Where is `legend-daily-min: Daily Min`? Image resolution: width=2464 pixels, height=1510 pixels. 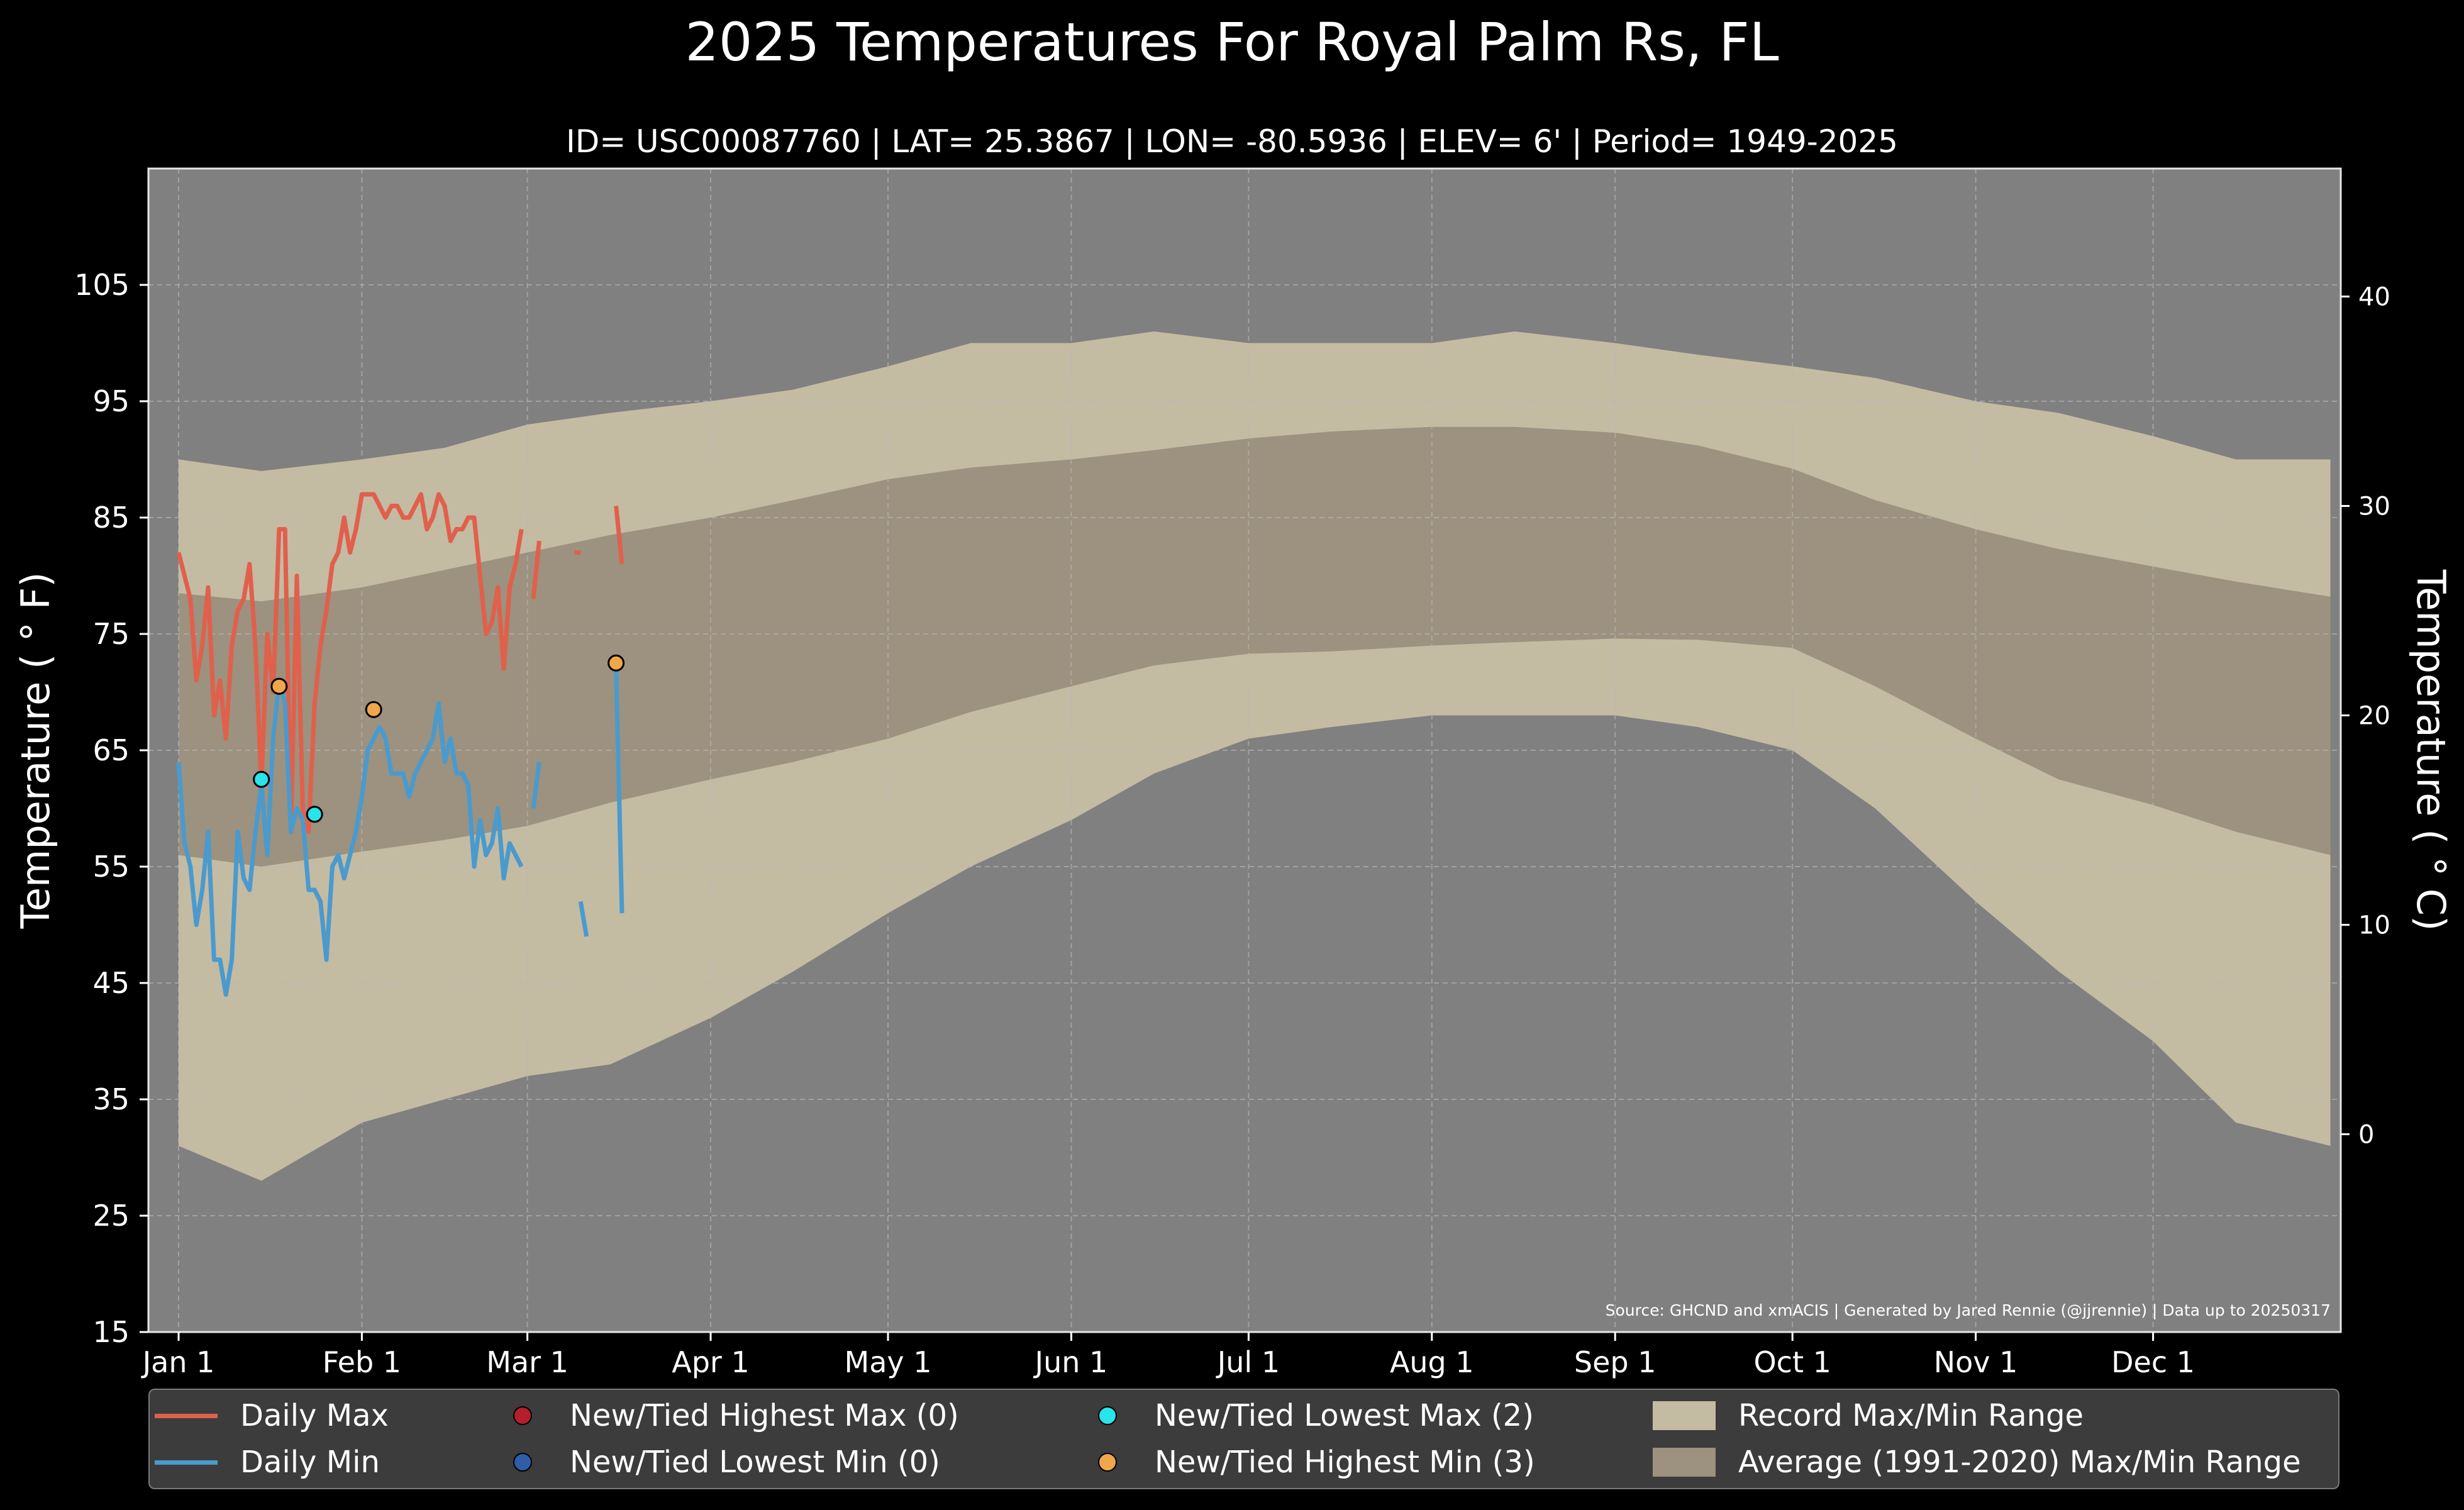
legend-daily-min: Daily Min is located at coordinates (267, 1462).